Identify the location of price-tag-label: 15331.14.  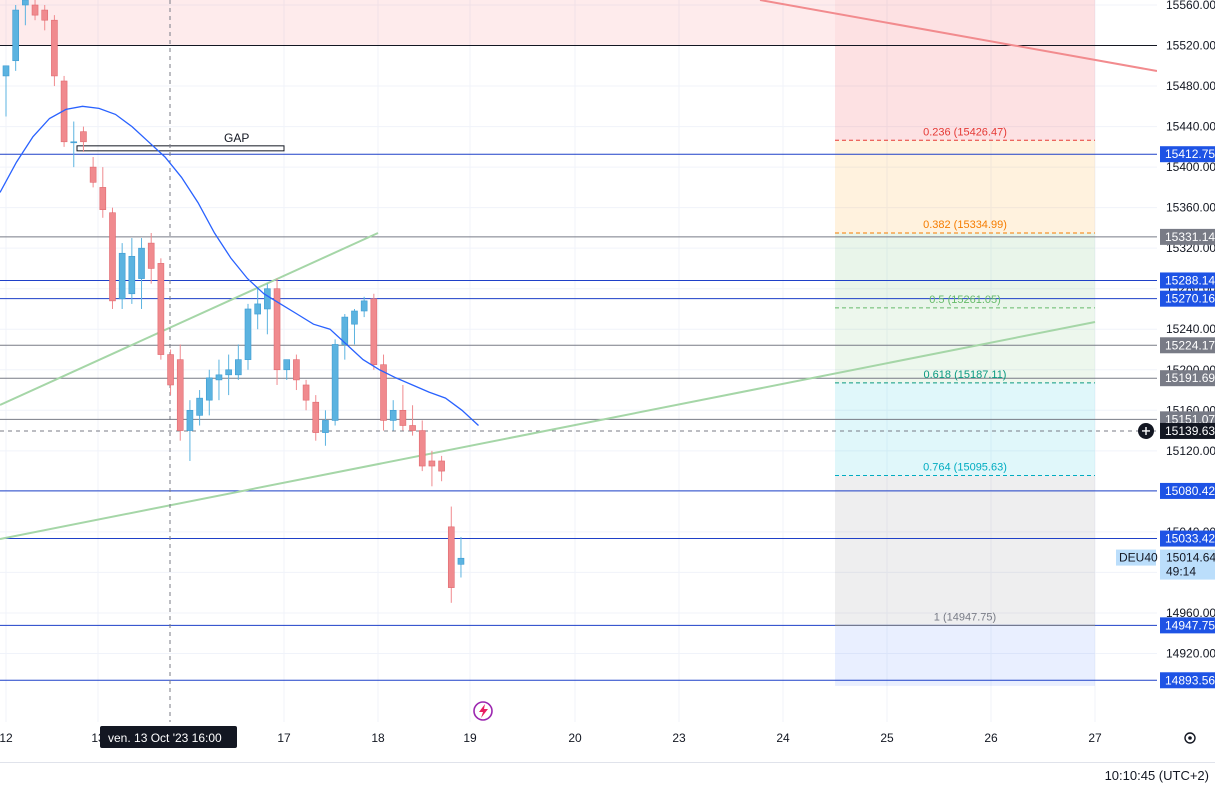
(1190, 237).